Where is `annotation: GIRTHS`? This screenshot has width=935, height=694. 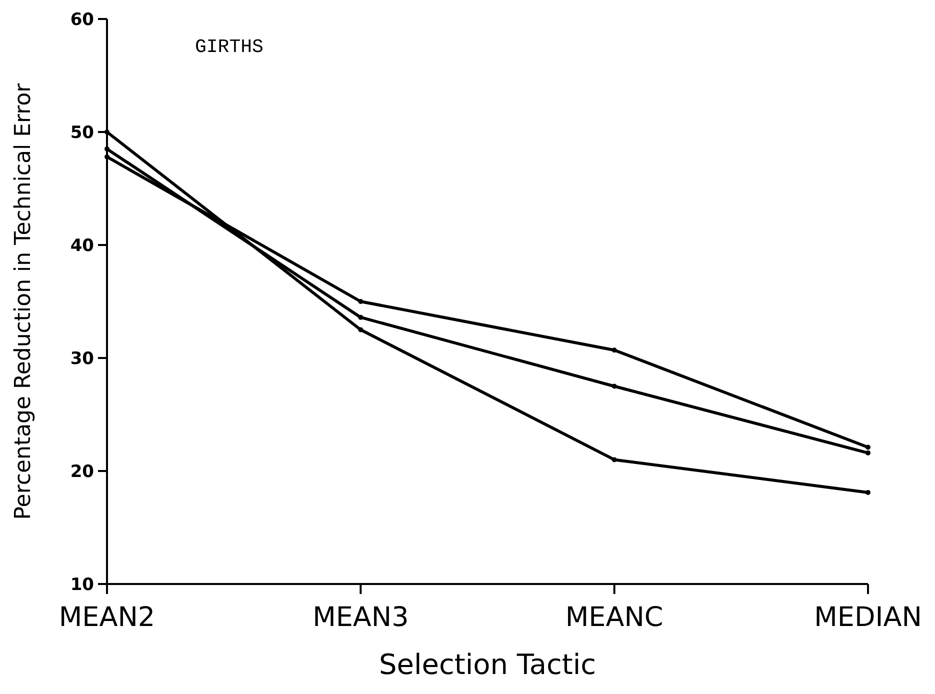
annotation: GIRTHS is located at coordinates (229, 47).